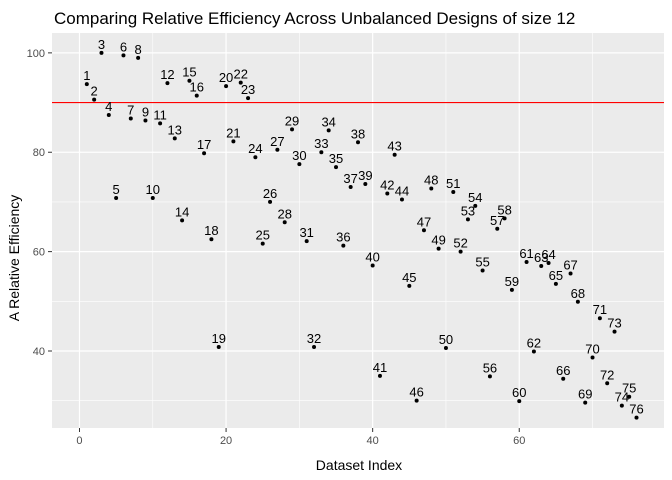 Image resolution: width=672 pixels, height=480 pixels. Describe the element at coordinates (299, 155) in the screenshot. I see `point-label: 30` at that location.